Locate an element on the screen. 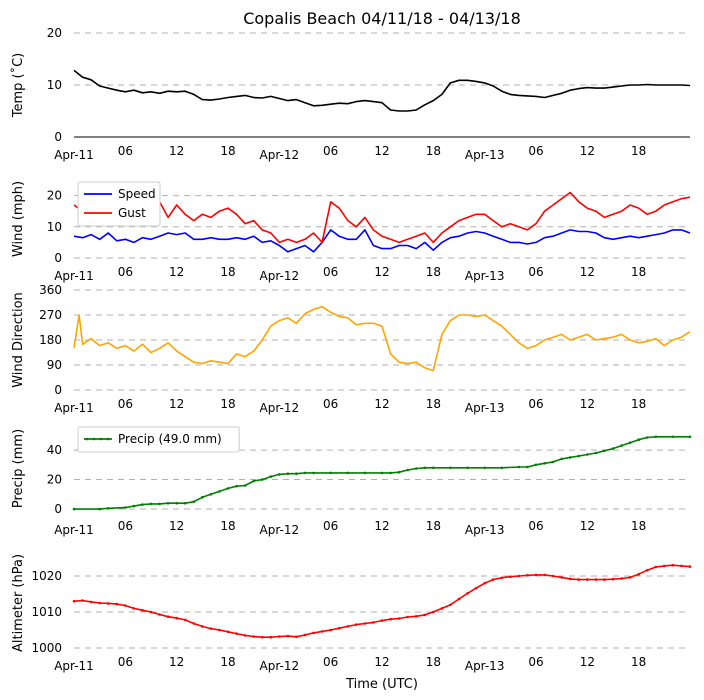 This screenshot has width=704, height=700. series-line-gust is located at coordinates (382, 217).